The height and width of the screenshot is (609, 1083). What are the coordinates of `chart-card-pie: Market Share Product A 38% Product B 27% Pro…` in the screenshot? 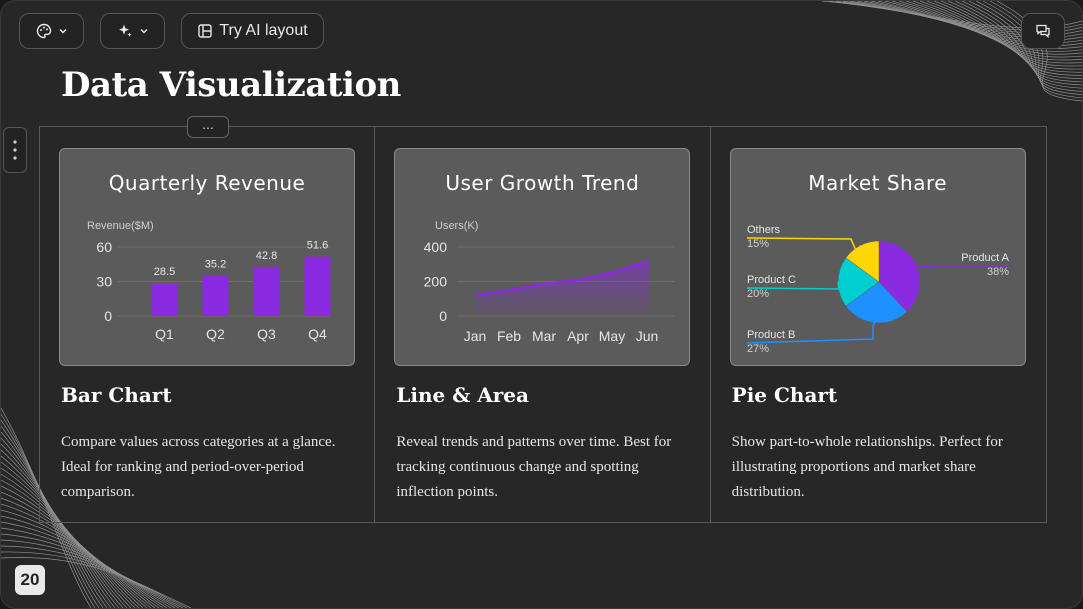 It's located at (877, 257).